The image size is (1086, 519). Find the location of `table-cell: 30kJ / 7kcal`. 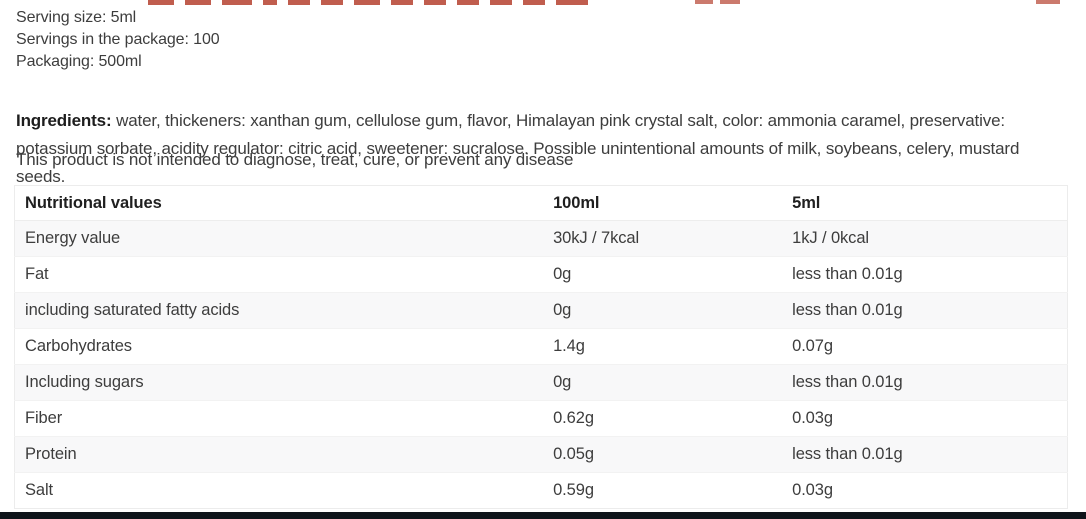

table-cell: 30kJ / 7kcal is located at coordinates (663, 238).